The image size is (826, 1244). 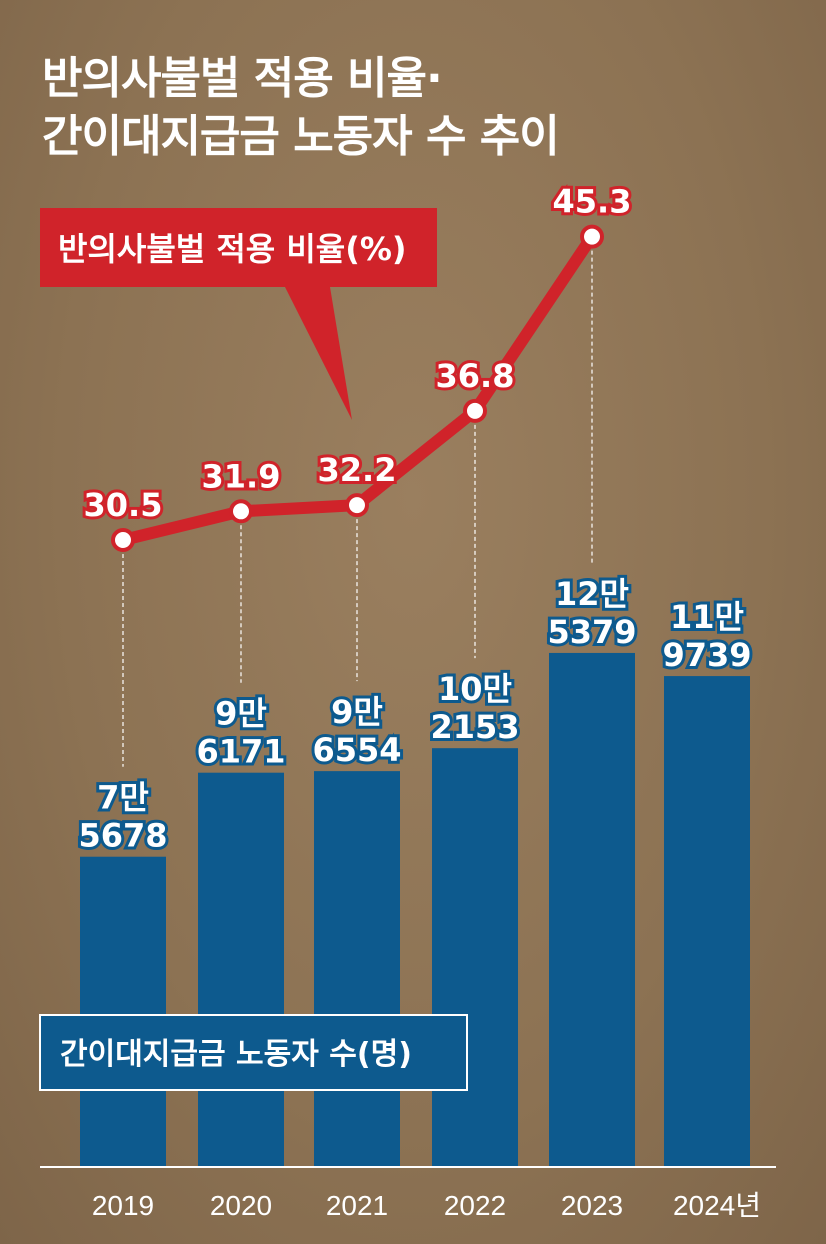 I want to click on line-value-label: 30.5, so click(x=123, y=505).